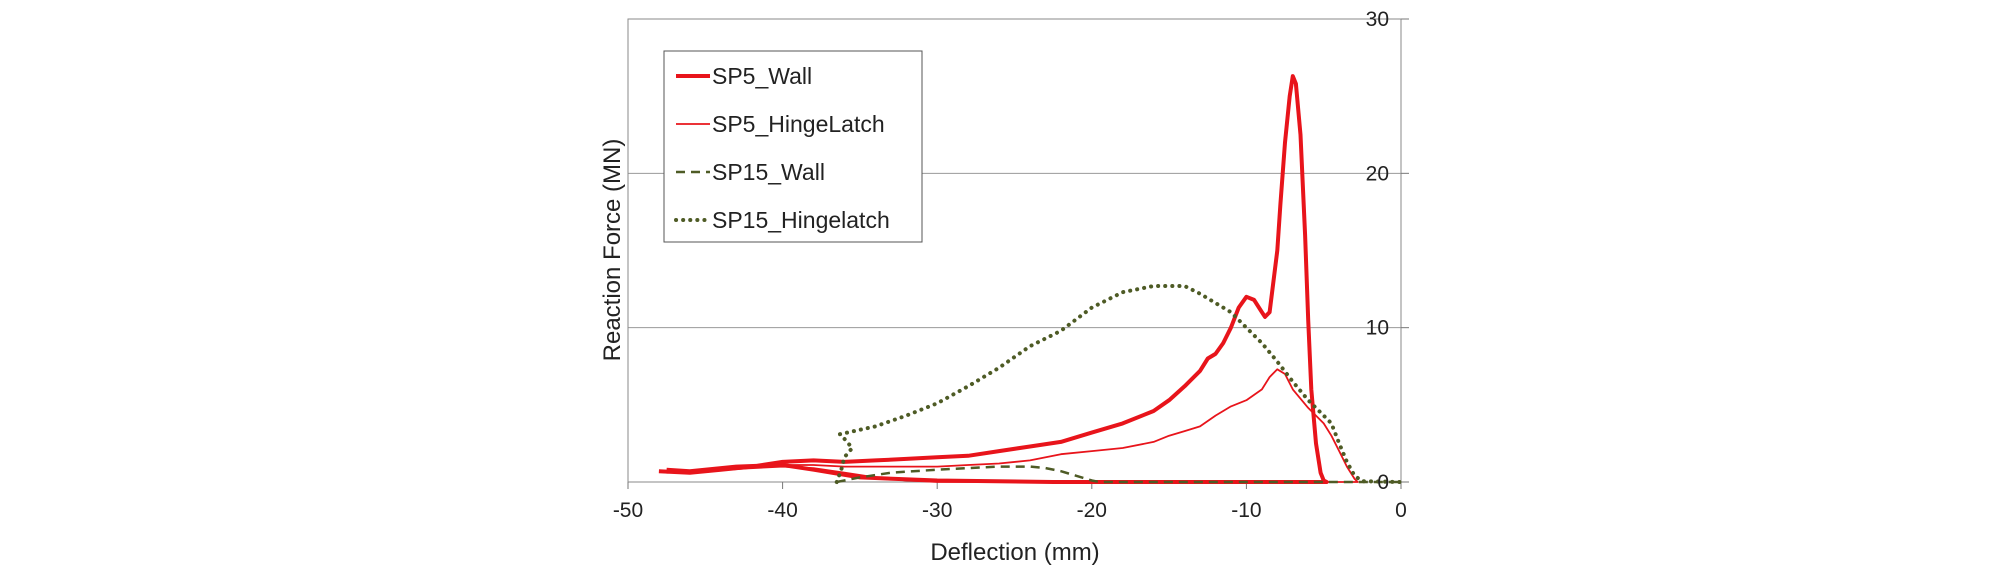 This screenshot has width=2008, height=570. I want to click on legend-box, so click(793, 146).